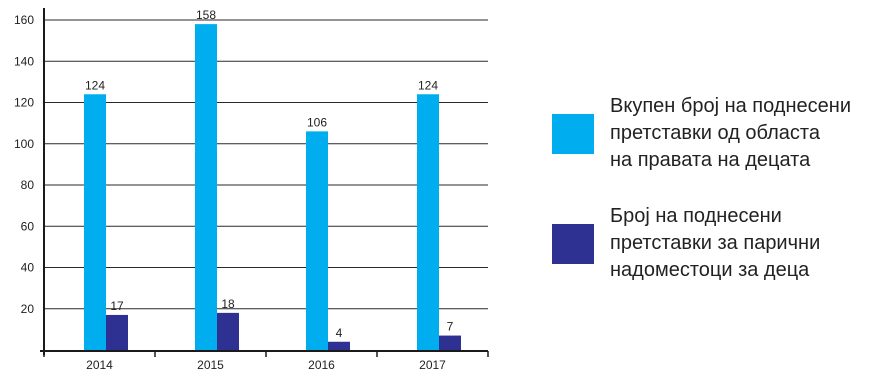  Describe the element at coordinates (206, 15) in the screenshot. I see `data-label-total-2015: 158` at that location.